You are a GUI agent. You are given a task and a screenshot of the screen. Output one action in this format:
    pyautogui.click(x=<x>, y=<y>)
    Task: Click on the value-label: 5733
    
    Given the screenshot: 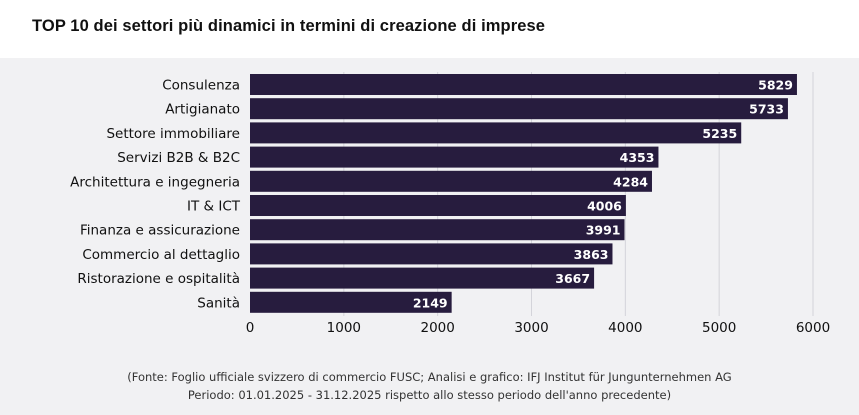 What is the action you would take?
    pyautogui.click(x=766, y=109)
    